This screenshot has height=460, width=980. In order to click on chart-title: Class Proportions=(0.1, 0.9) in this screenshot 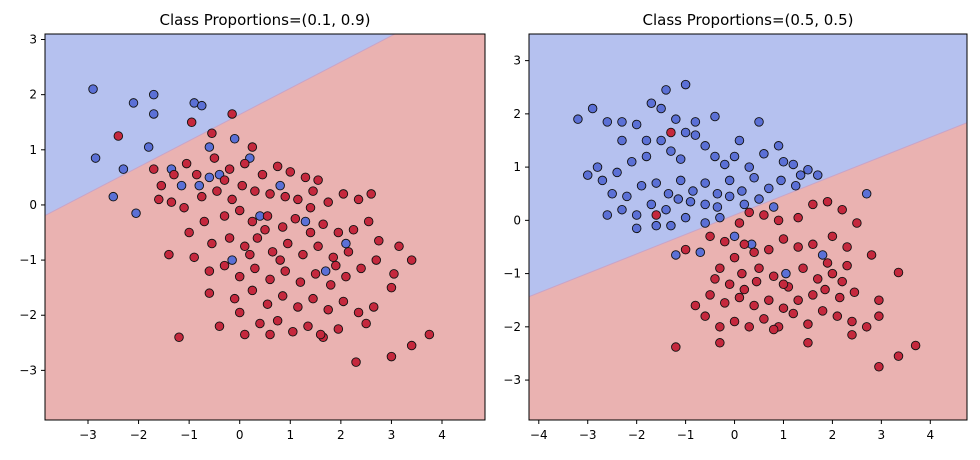, I will do `click(265, 20)`.